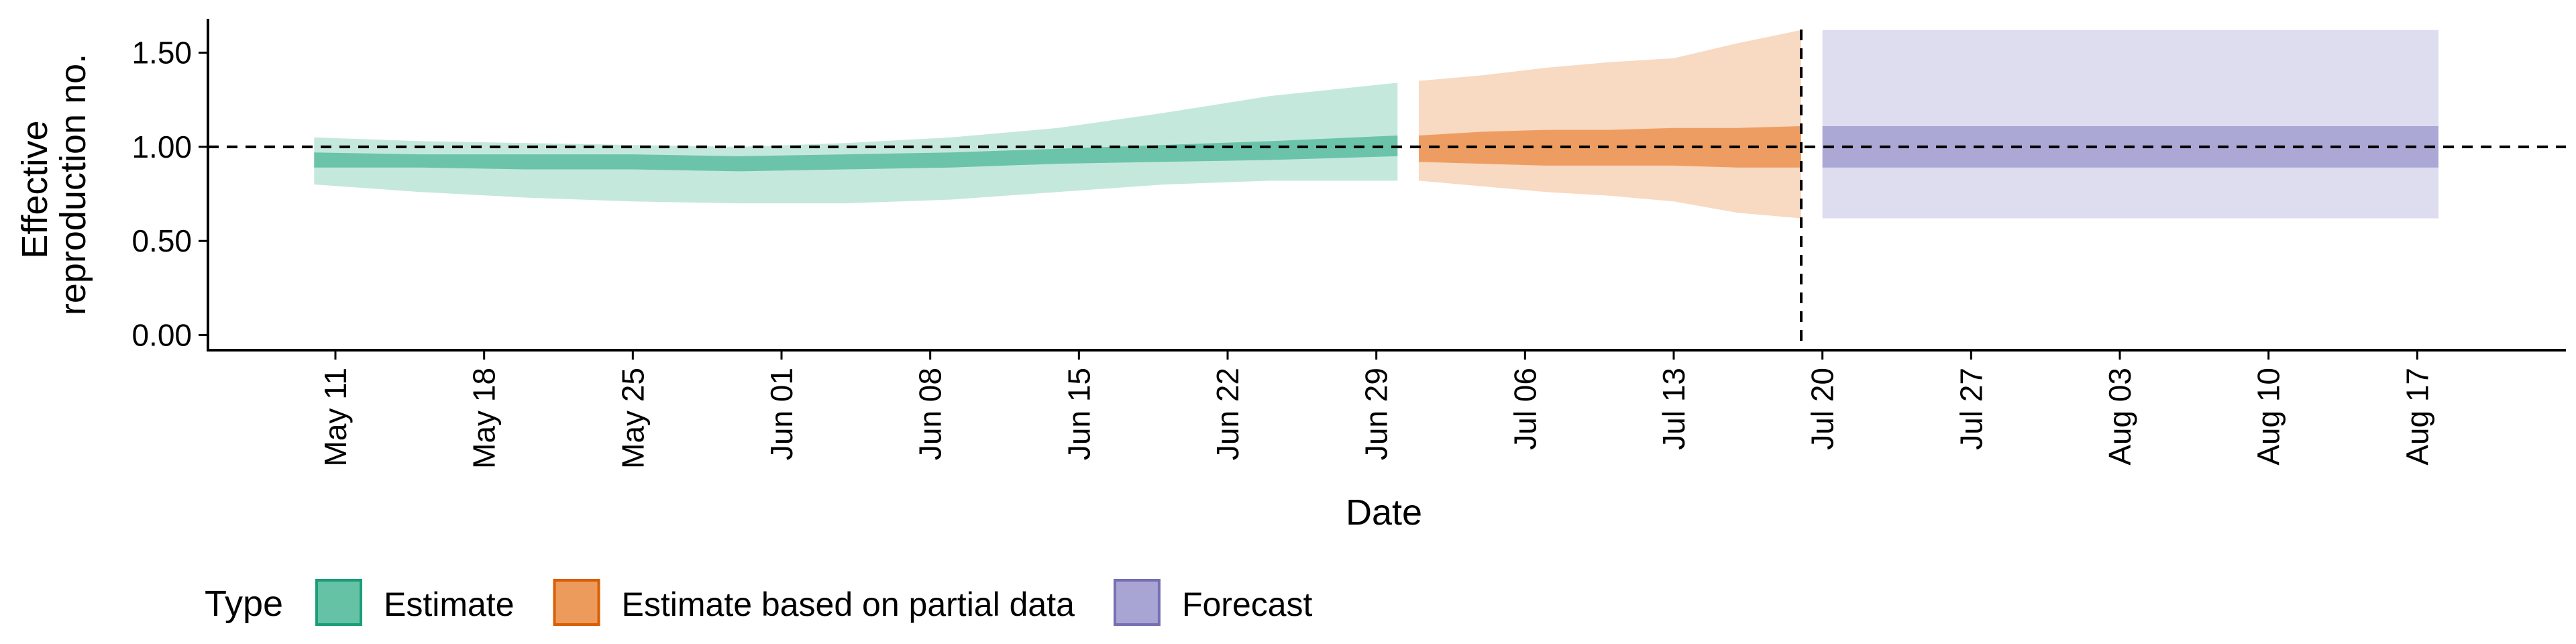 The height and width of the screenshot is (644, 2576). I want to click on y-axis-label-line-1: Effective, so click(35, 189).